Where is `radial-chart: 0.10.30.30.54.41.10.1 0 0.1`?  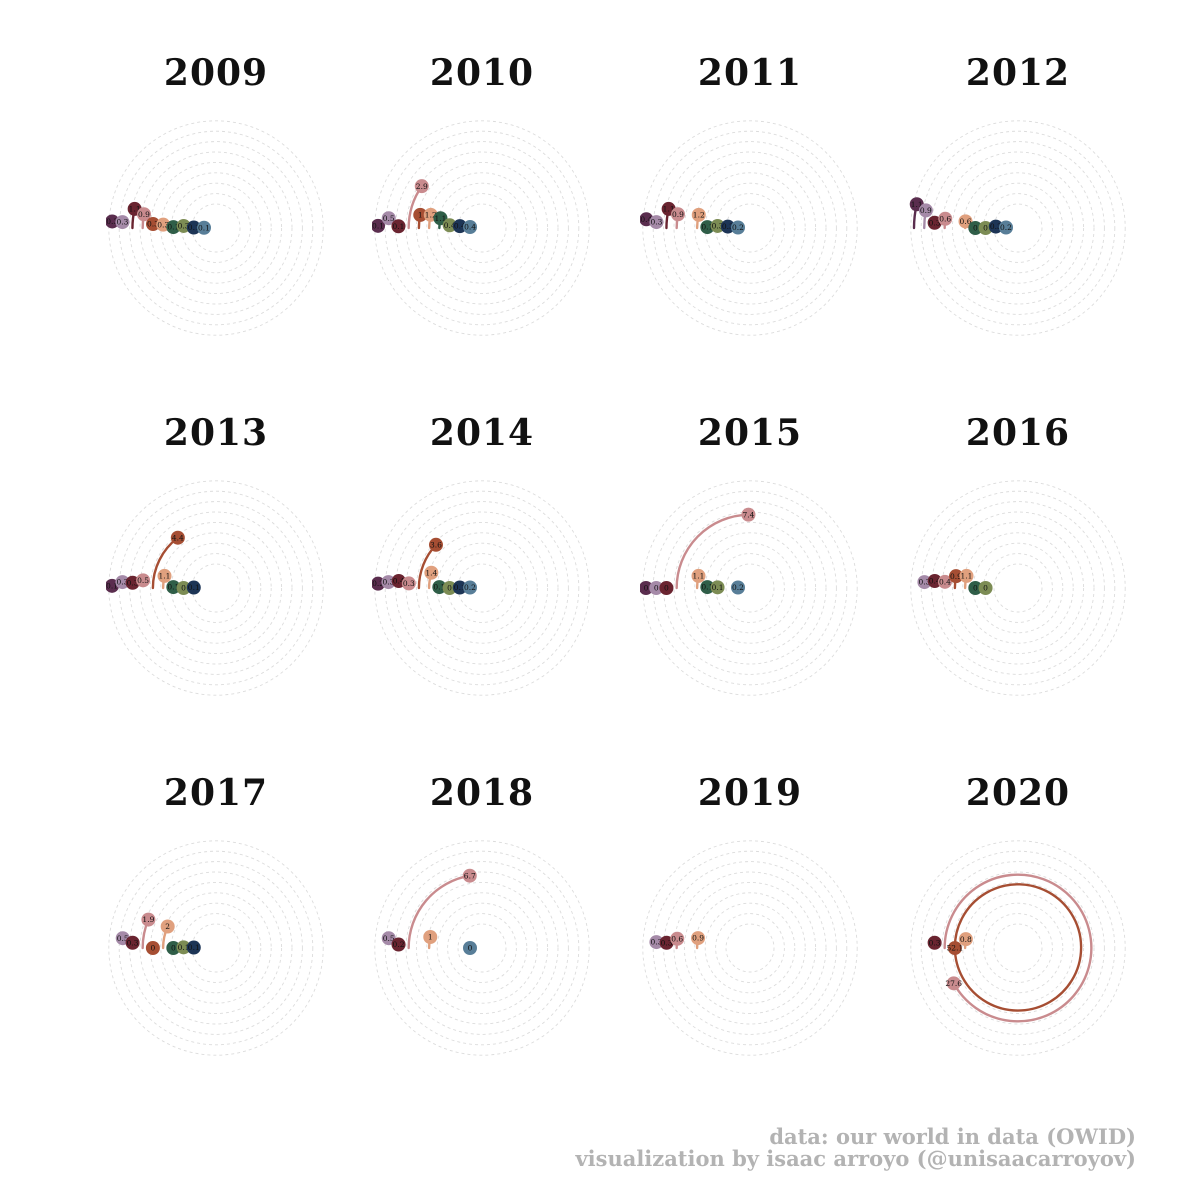
radial-chart: 0.10.30.30.54.41.10.1 0 0.1 is located at coordinates (215, 588).